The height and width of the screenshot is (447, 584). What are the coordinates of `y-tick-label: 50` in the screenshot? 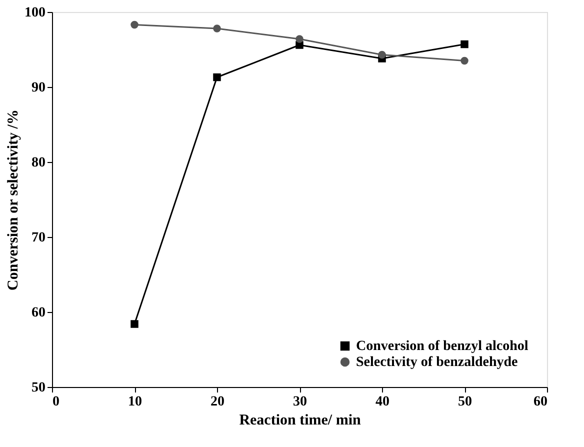 It's located at (39, 388).